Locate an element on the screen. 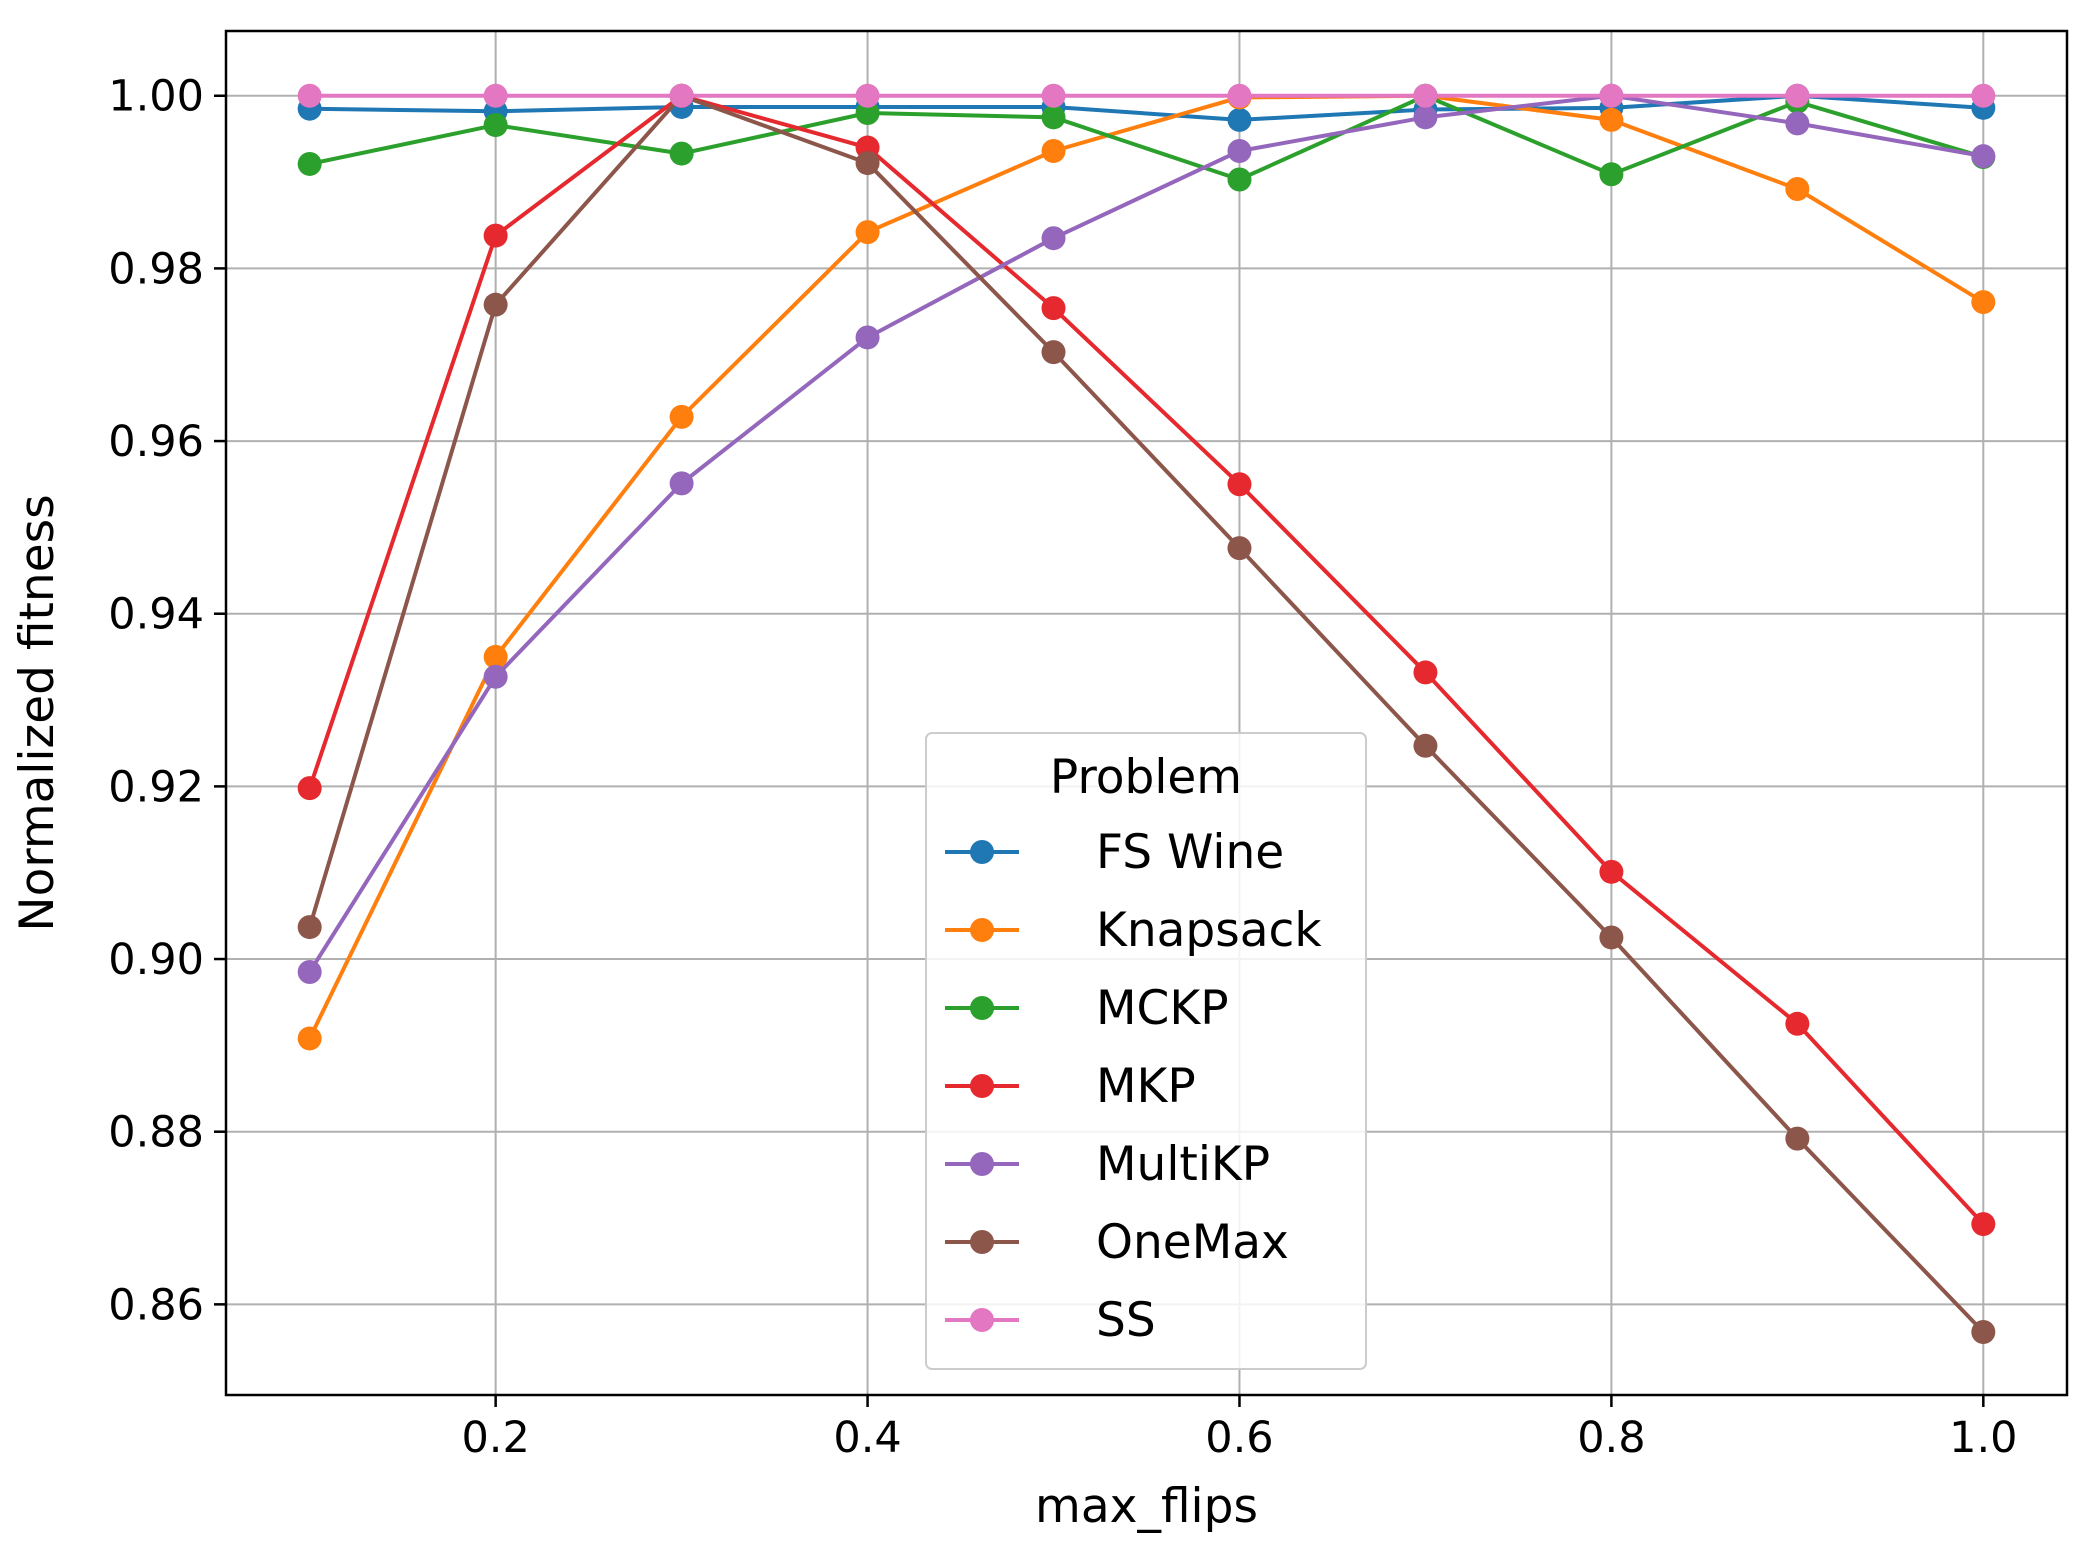 The height and width of the screenshot is (1555, 2083). y-tick-label: 0.90 is located at coordinates (156, 960).